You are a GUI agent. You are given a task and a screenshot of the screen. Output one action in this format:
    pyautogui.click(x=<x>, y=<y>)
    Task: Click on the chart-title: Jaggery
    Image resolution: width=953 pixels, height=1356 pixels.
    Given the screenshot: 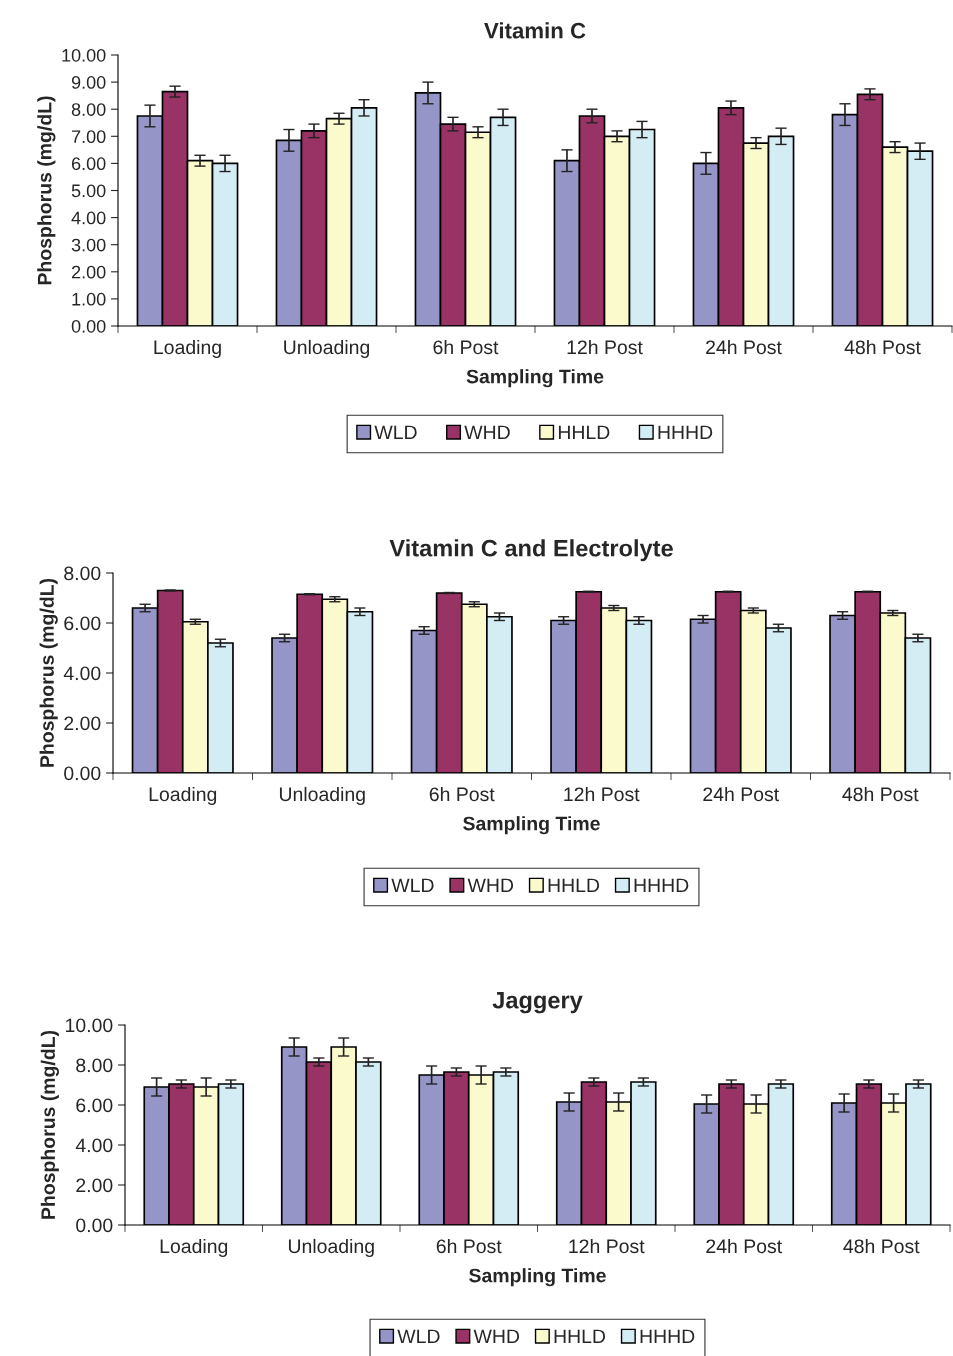 What is the action you would take?
    pyautogui.click(x=537, y=1003)
    